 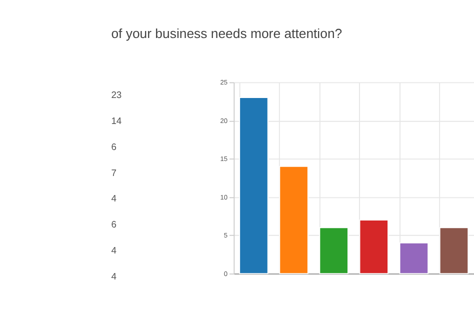 What do you see at coordinates (116, 94) in the screenshot?
I see `text: 23` at bounding box center [116, 94].